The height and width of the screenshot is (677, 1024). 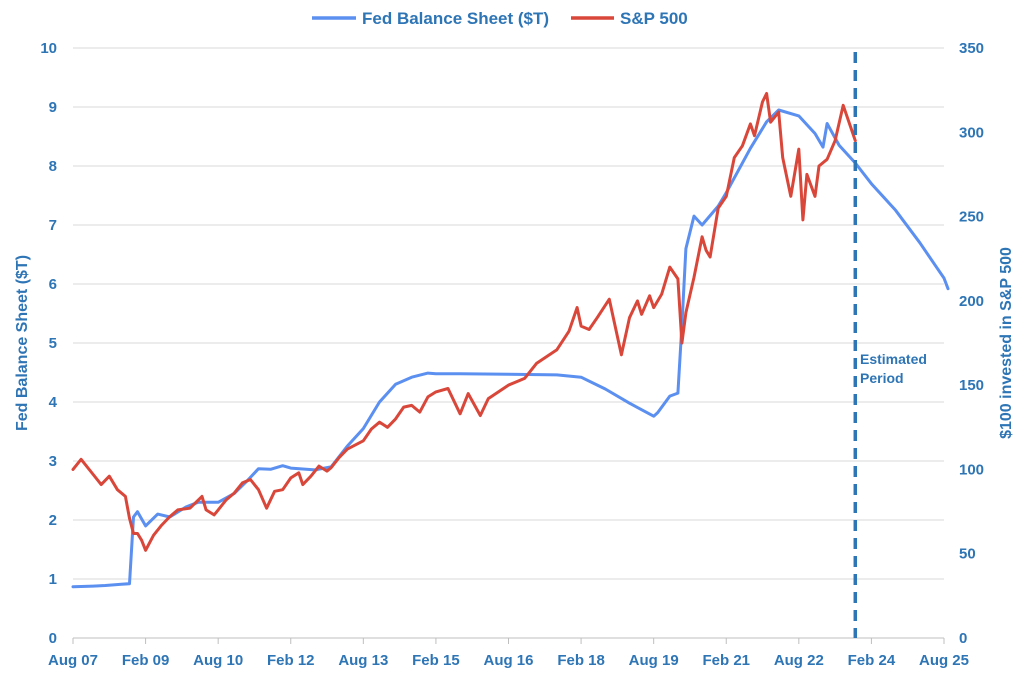 I want to click on x-tick-aug-07: Aug 07, so click(x=73, y=660).